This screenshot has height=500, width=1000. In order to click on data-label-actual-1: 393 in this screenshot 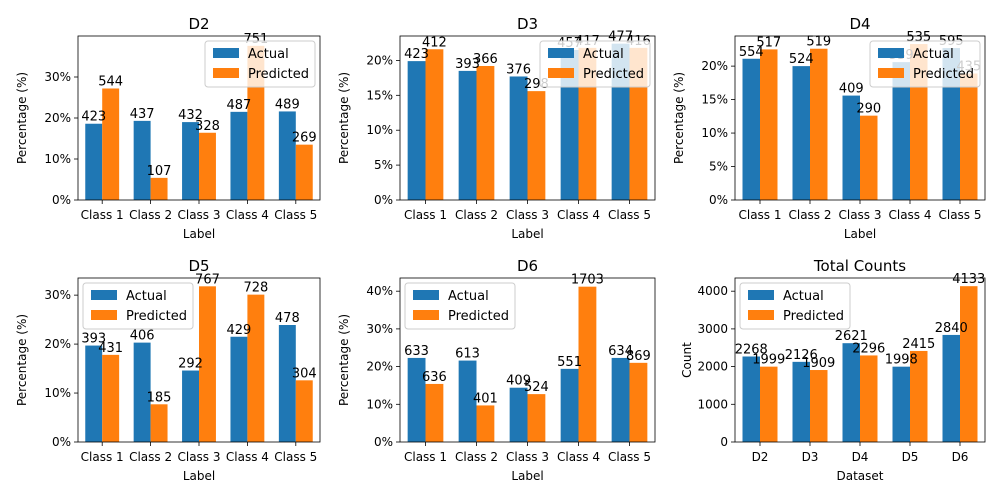, I will do `click(93, 339)`.